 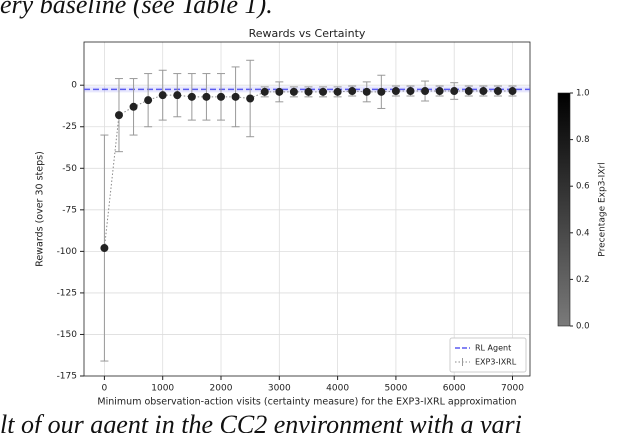 What do you see at coordinates (69, 127) in the screenshot?
I see `y-tick-label: -25` at bounding box center [69, 127].